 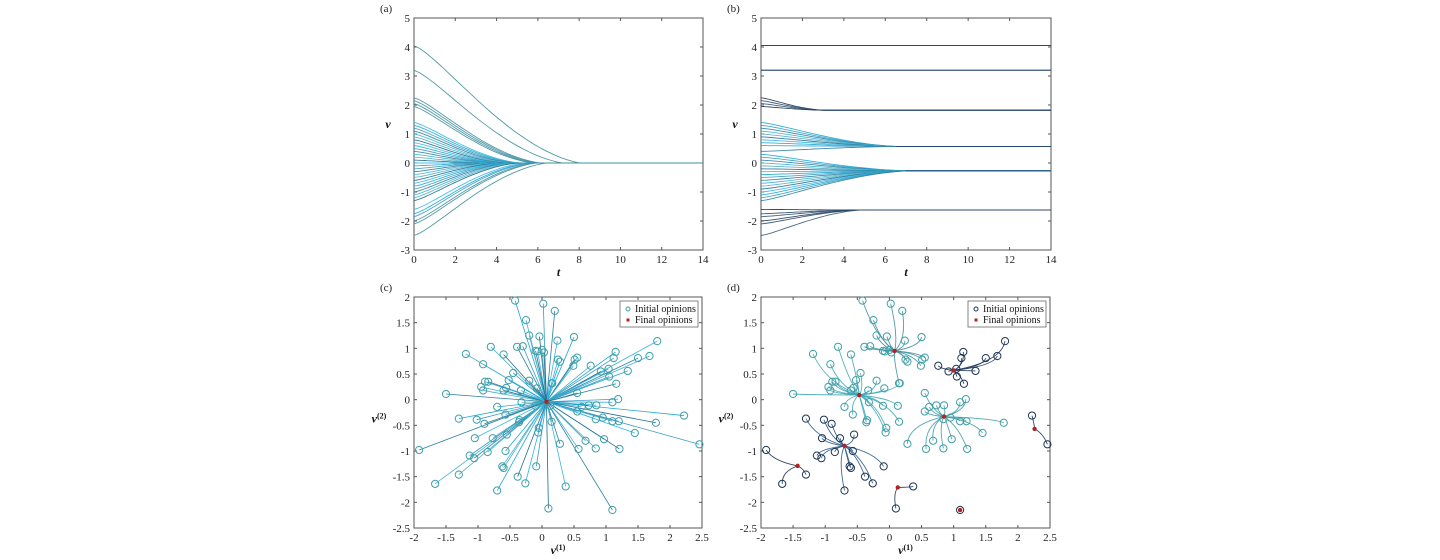 I want to click on x-tick-label: 8, so click(x=579, y=260).